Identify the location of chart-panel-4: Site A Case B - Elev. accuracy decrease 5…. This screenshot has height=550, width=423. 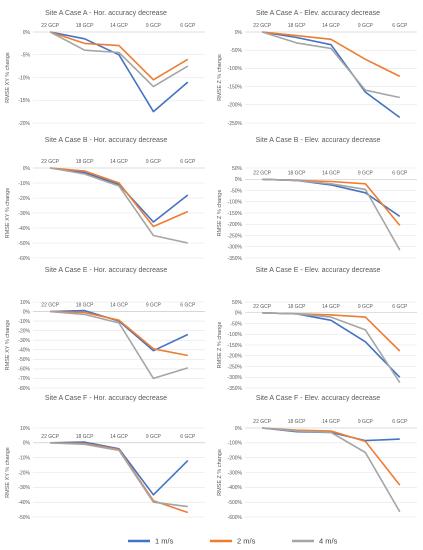
(317, 199).